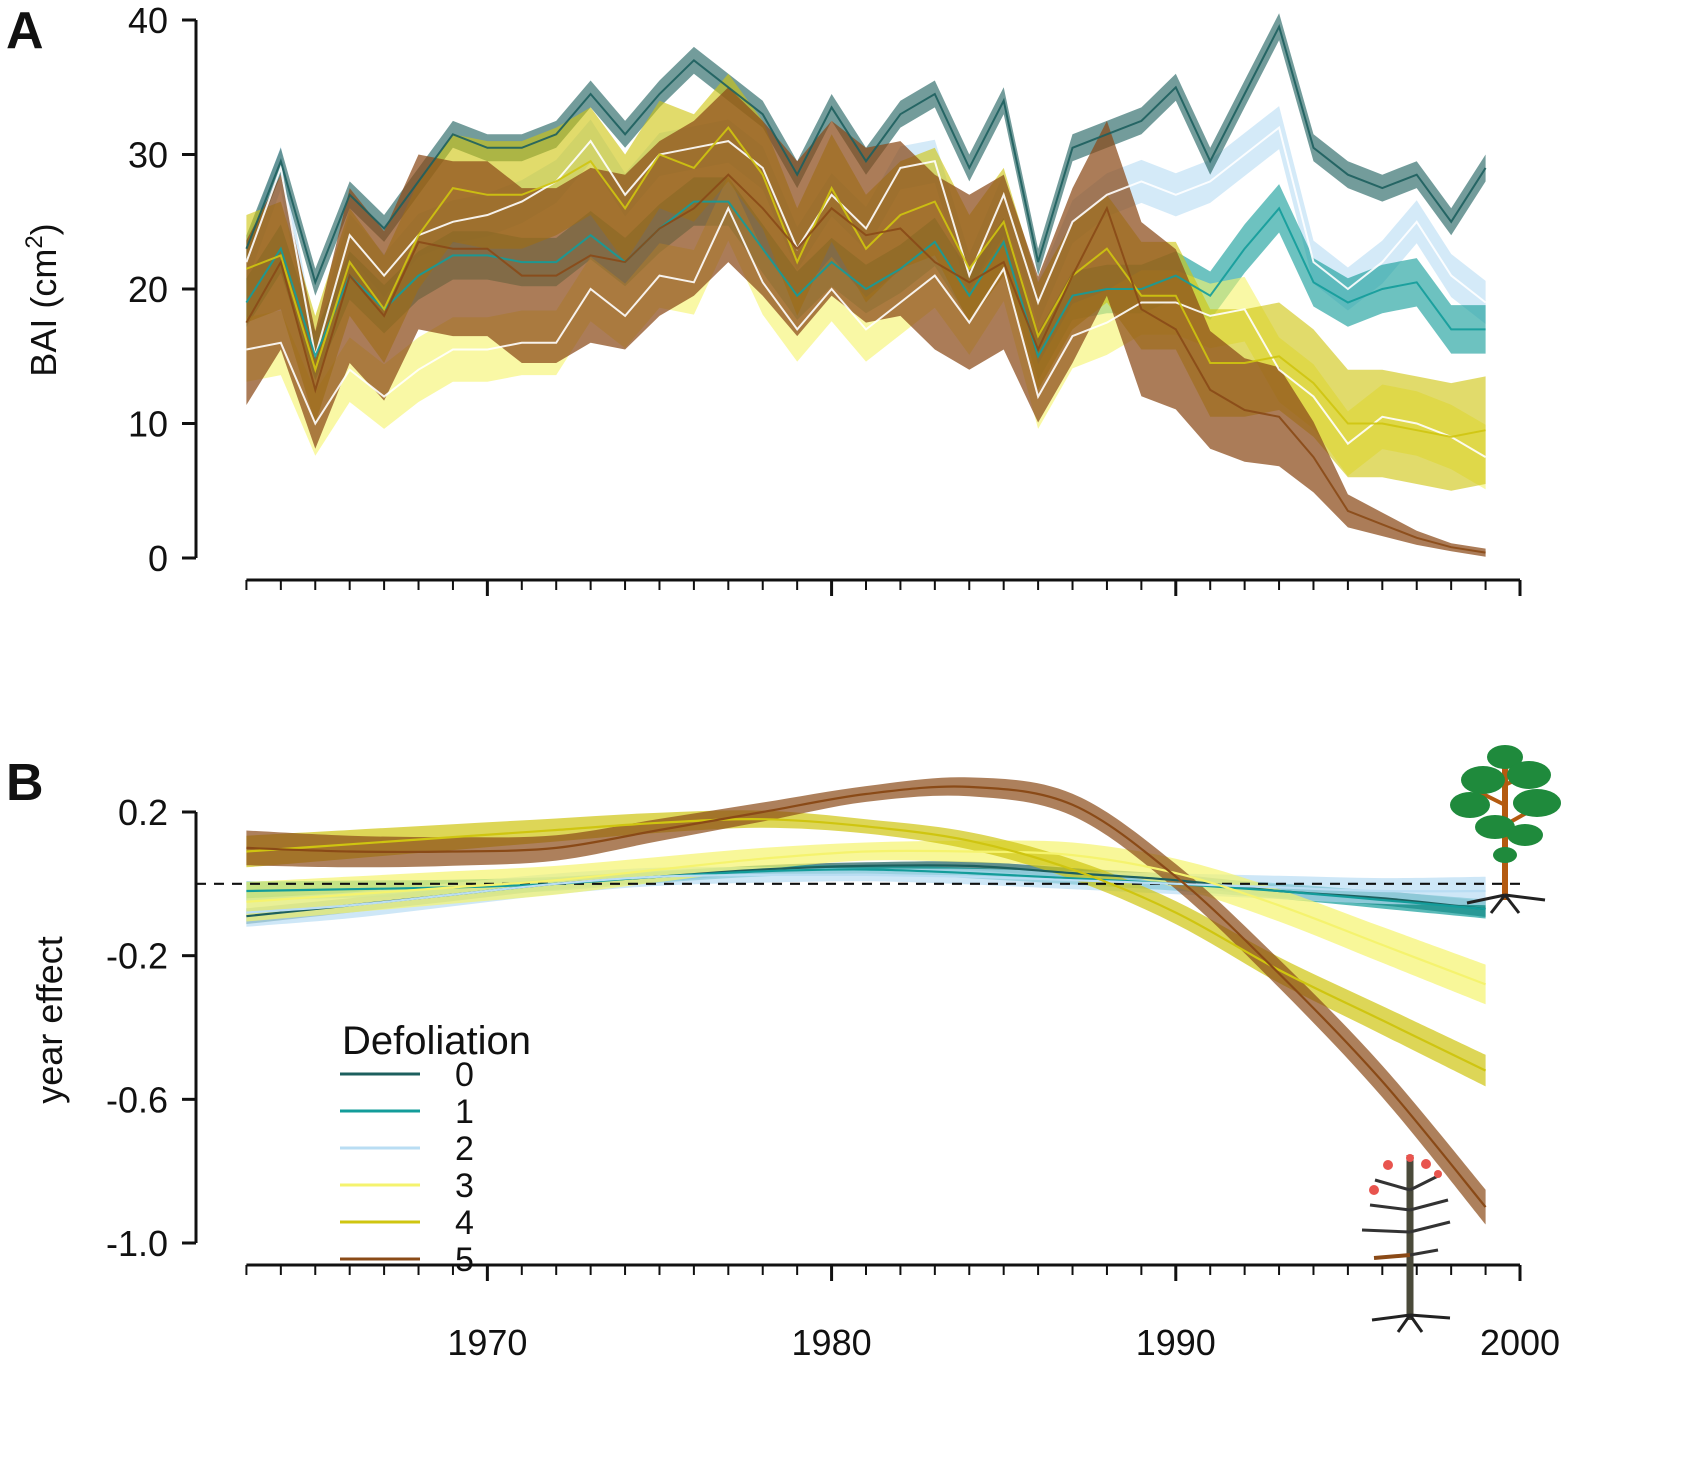 Image resolution: width=1697 pixels, height=1472 pixels. What do you see at coordinates (143, 812) in the screenshot?
I see `panel-b-y-tick-label: 0.2` at bounding box center [143, 812].